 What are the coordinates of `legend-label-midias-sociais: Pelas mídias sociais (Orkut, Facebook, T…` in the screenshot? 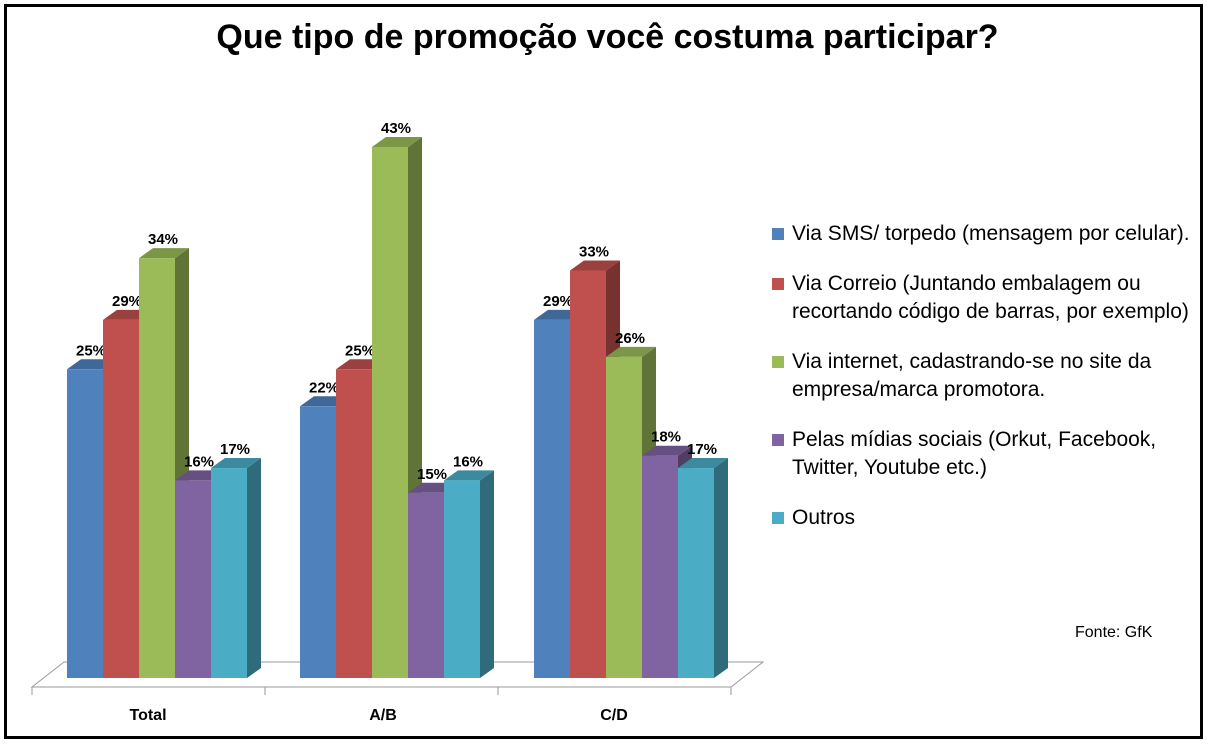 It's located at (974, 453).